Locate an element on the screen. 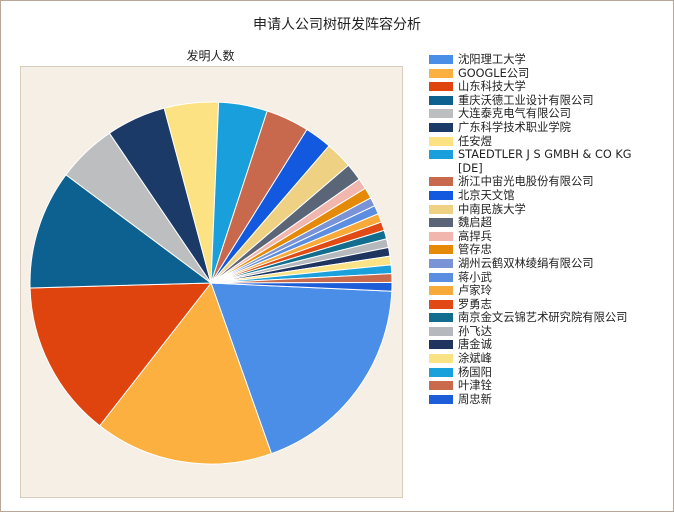  legend-item: 重庆沃德工业设计有限公司 is located at coordinates (549, 101).